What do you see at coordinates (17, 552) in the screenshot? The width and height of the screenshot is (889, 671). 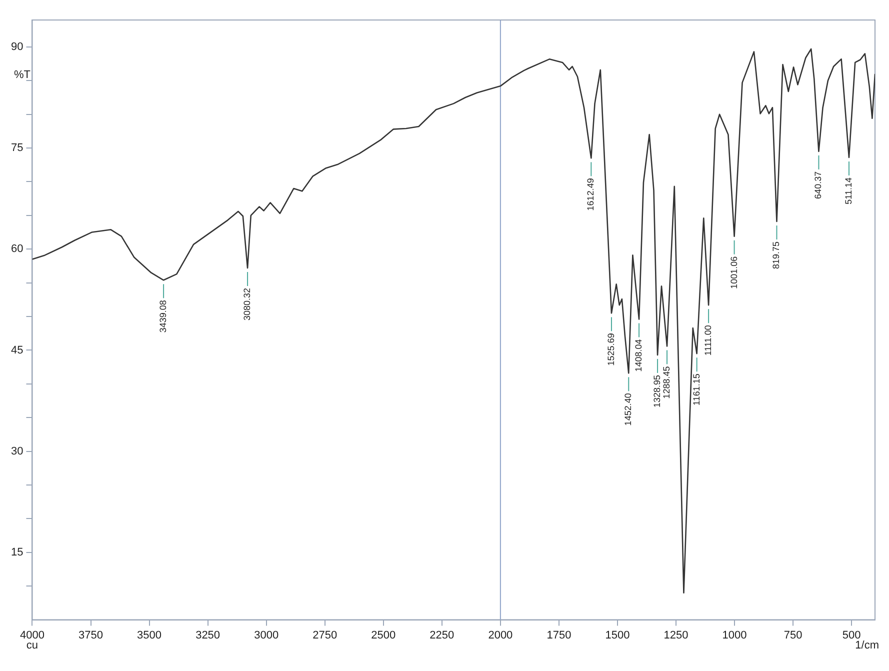 I see `y-tick-label: 15` at bounding box center [17, 552].